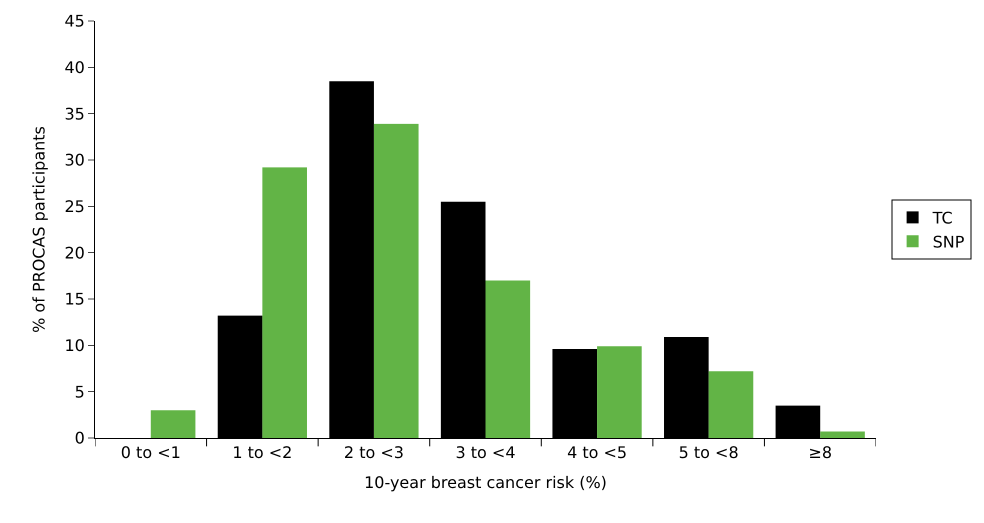  Describe the element at coordinates (486, 452) in the screenshot. I see `x-tick-label: 3 to <4` at that location.